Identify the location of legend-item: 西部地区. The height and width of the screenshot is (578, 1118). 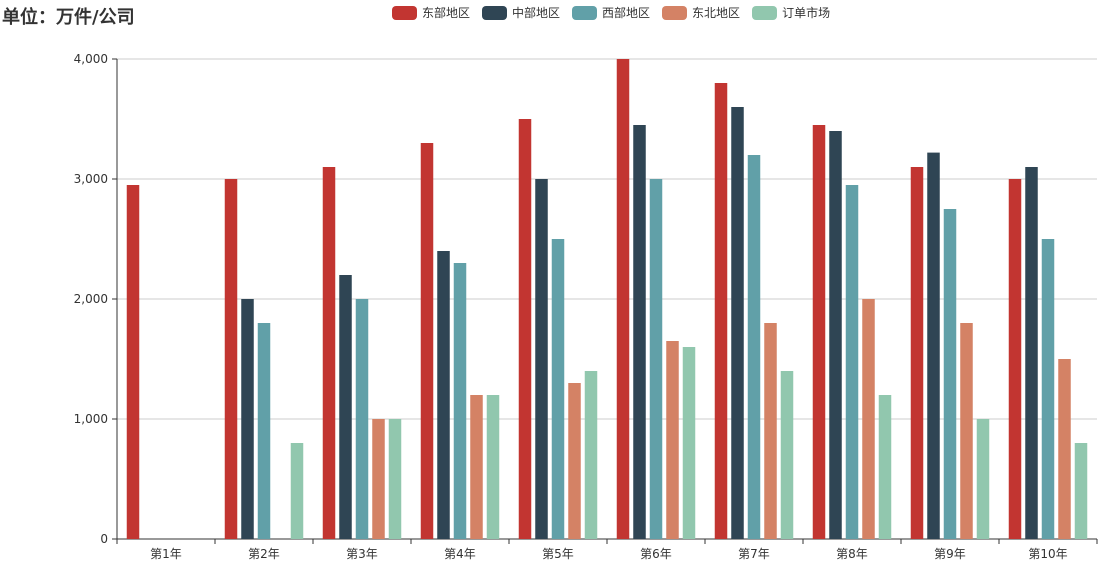
(611, 12).